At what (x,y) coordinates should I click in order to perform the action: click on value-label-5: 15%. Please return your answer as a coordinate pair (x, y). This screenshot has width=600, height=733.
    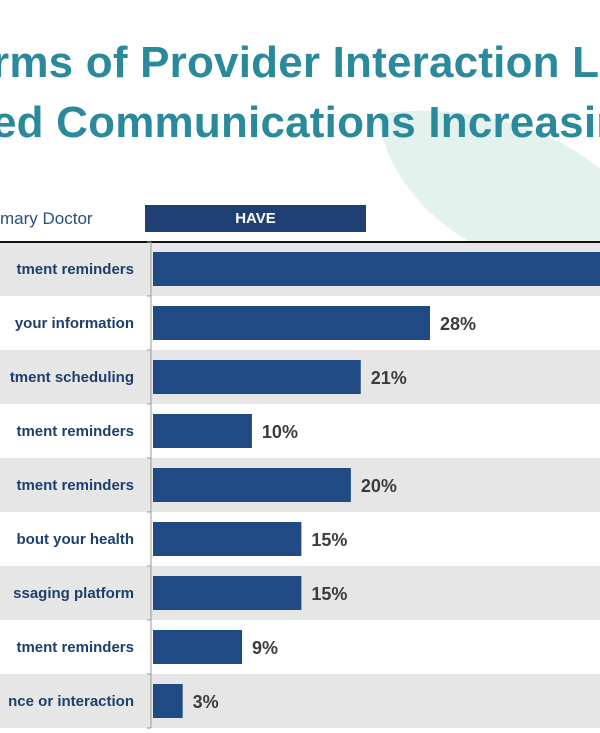
    Looking at the image, I should click on (329, 540).